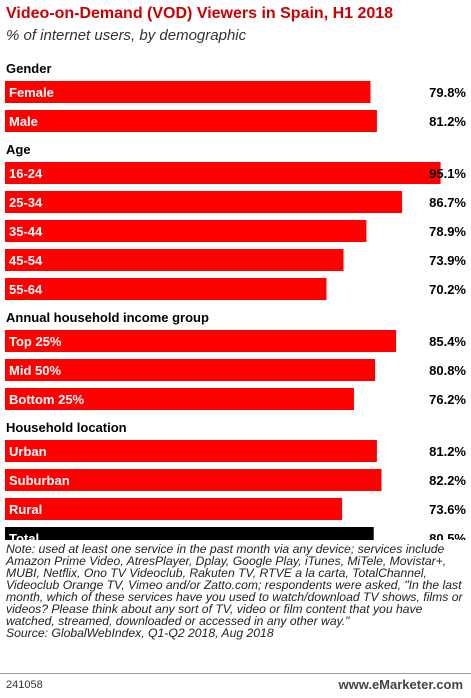 The height and width of the screenshot is (698, 471). What do you see at coordinates (26, 231) in the screenshot?
I see `category-label: 35-44` at bounding box center [26, 231].